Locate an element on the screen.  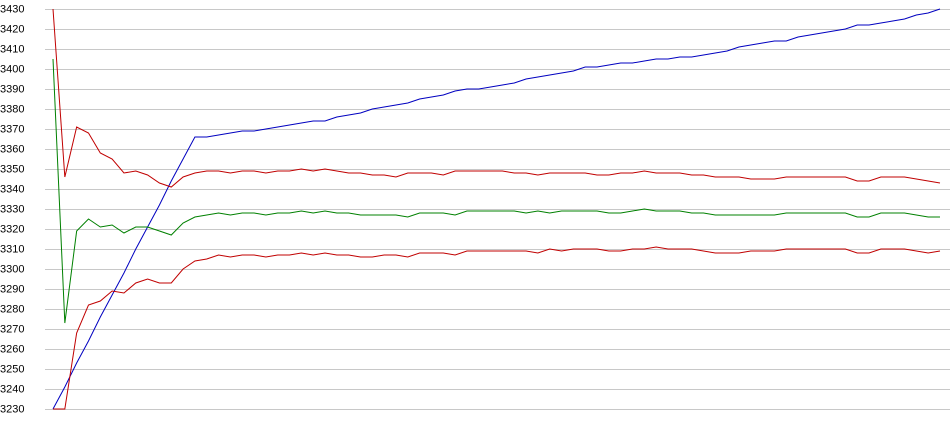
y-tick-label: 3380 is located at coordinates (12, 109).